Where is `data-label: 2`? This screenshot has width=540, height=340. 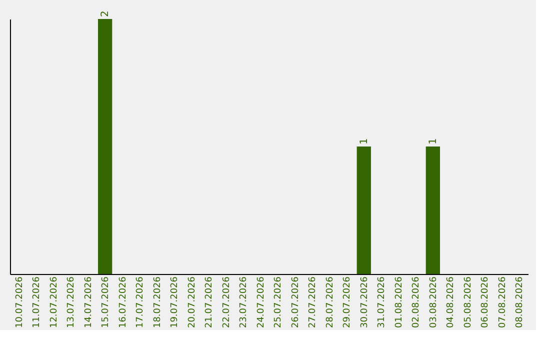 data-label: 2 is located at coordinates (106, 13).